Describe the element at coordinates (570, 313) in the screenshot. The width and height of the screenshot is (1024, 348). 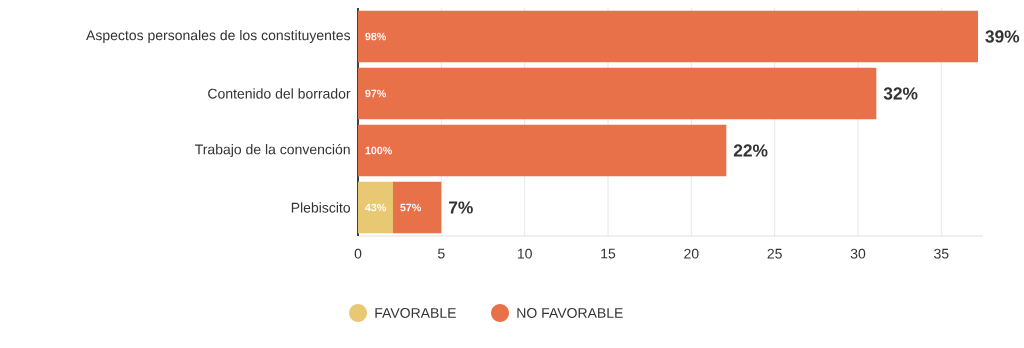
I see `legend-label: NO FAVORABLE` at that location.